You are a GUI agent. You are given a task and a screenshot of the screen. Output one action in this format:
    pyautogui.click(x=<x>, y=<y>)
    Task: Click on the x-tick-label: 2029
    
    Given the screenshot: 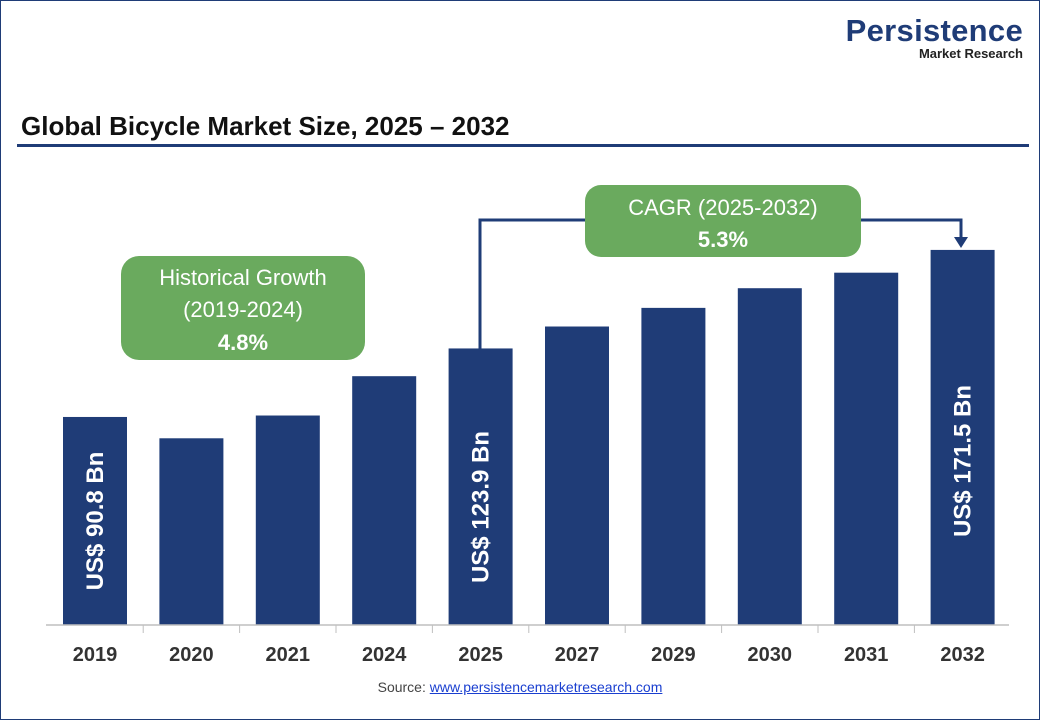 What is the action you would take?
    pyautogui.click(x=673, y=655)
    